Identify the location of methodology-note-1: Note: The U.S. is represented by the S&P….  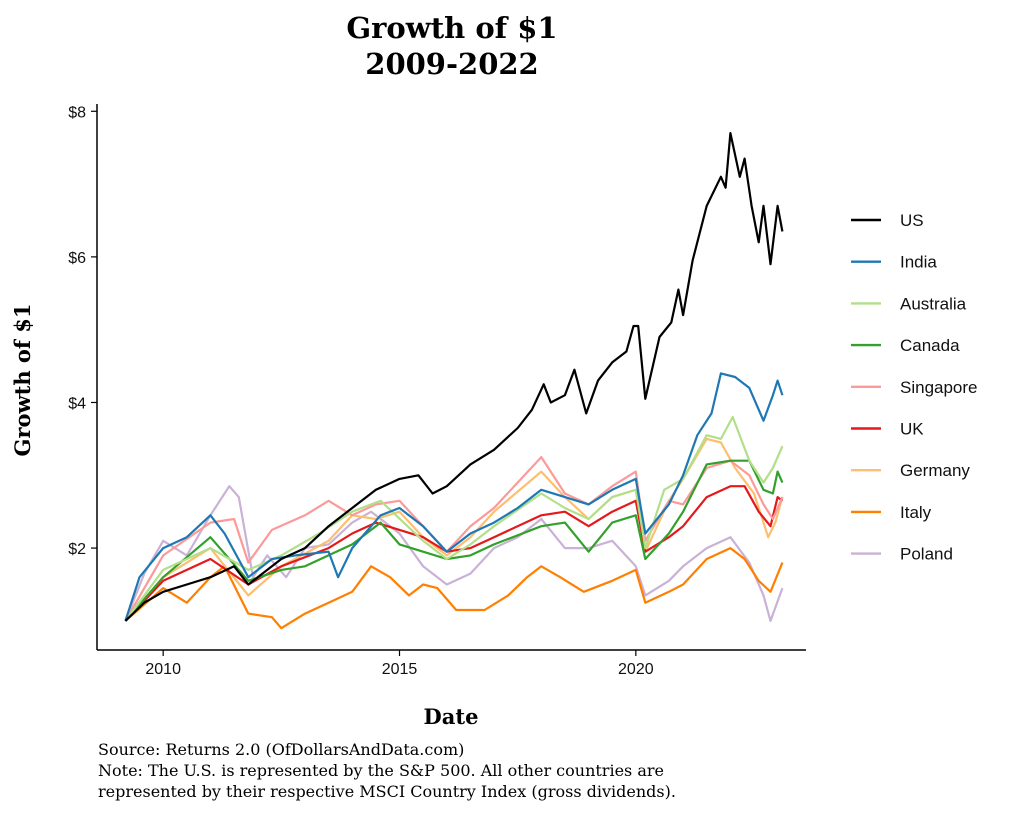
(381, 770).